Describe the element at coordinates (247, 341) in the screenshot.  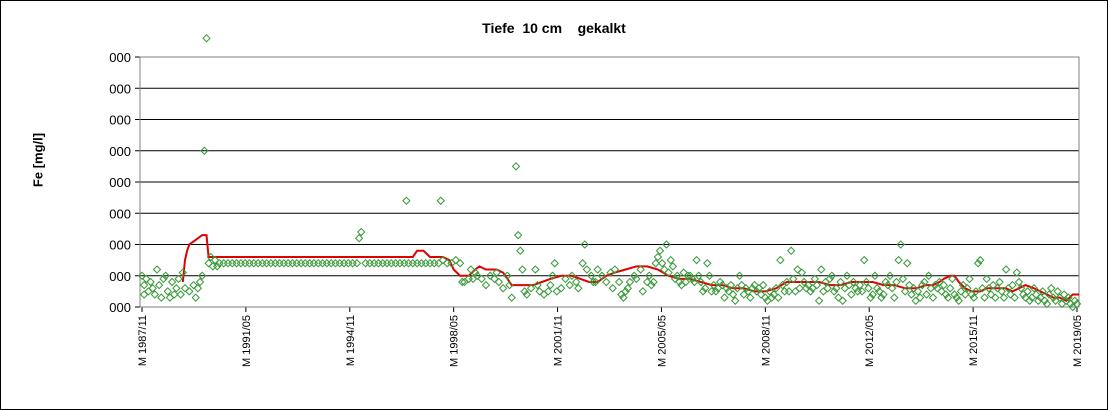
I see `x-tick-label: M 1991/05` at that location.